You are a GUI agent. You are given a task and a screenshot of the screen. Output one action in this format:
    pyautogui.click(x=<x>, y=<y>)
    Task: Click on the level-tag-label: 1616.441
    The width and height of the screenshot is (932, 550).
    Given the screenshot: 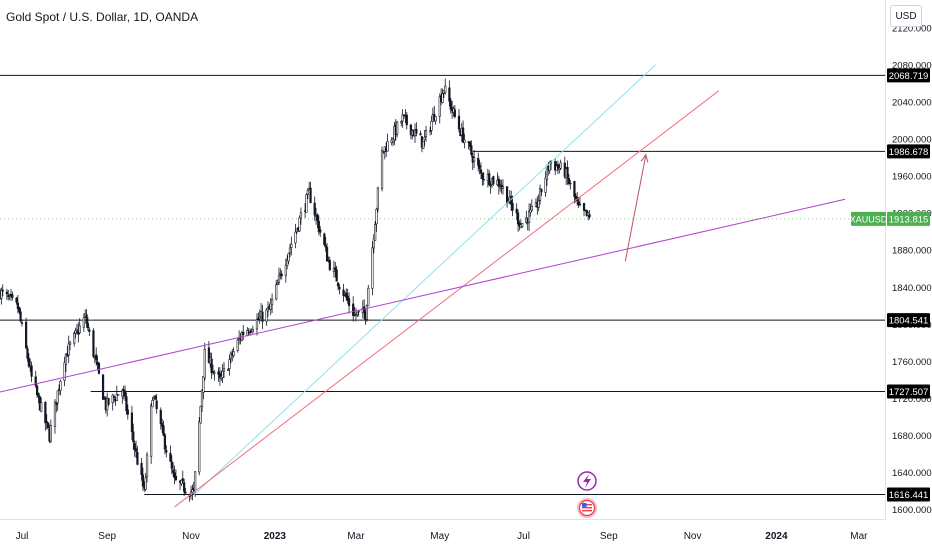 What is the action you would take?
    pyautogui.click(x=909, y=495)
    